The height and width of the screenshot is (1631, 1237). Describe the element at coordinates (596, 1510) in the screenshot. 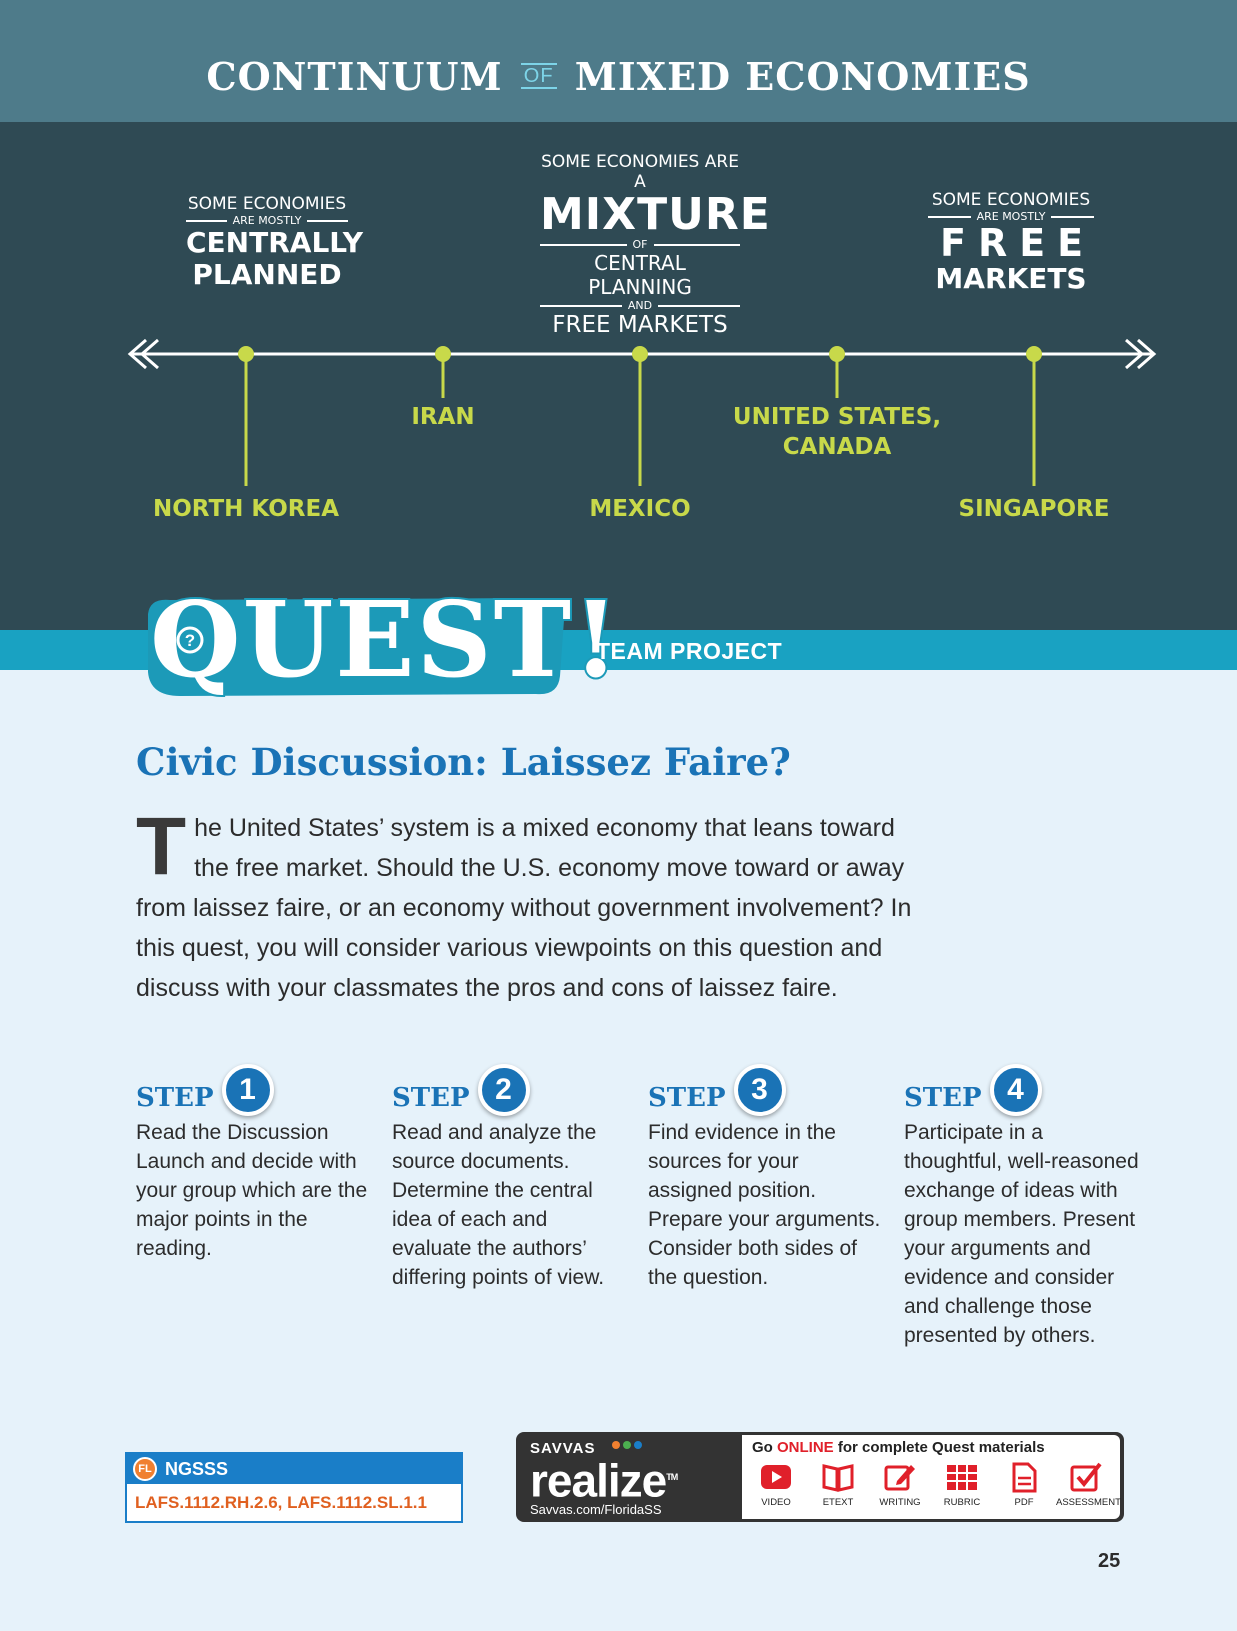

I see `realize-url: Savvas.com/FloridaSS` at that location.